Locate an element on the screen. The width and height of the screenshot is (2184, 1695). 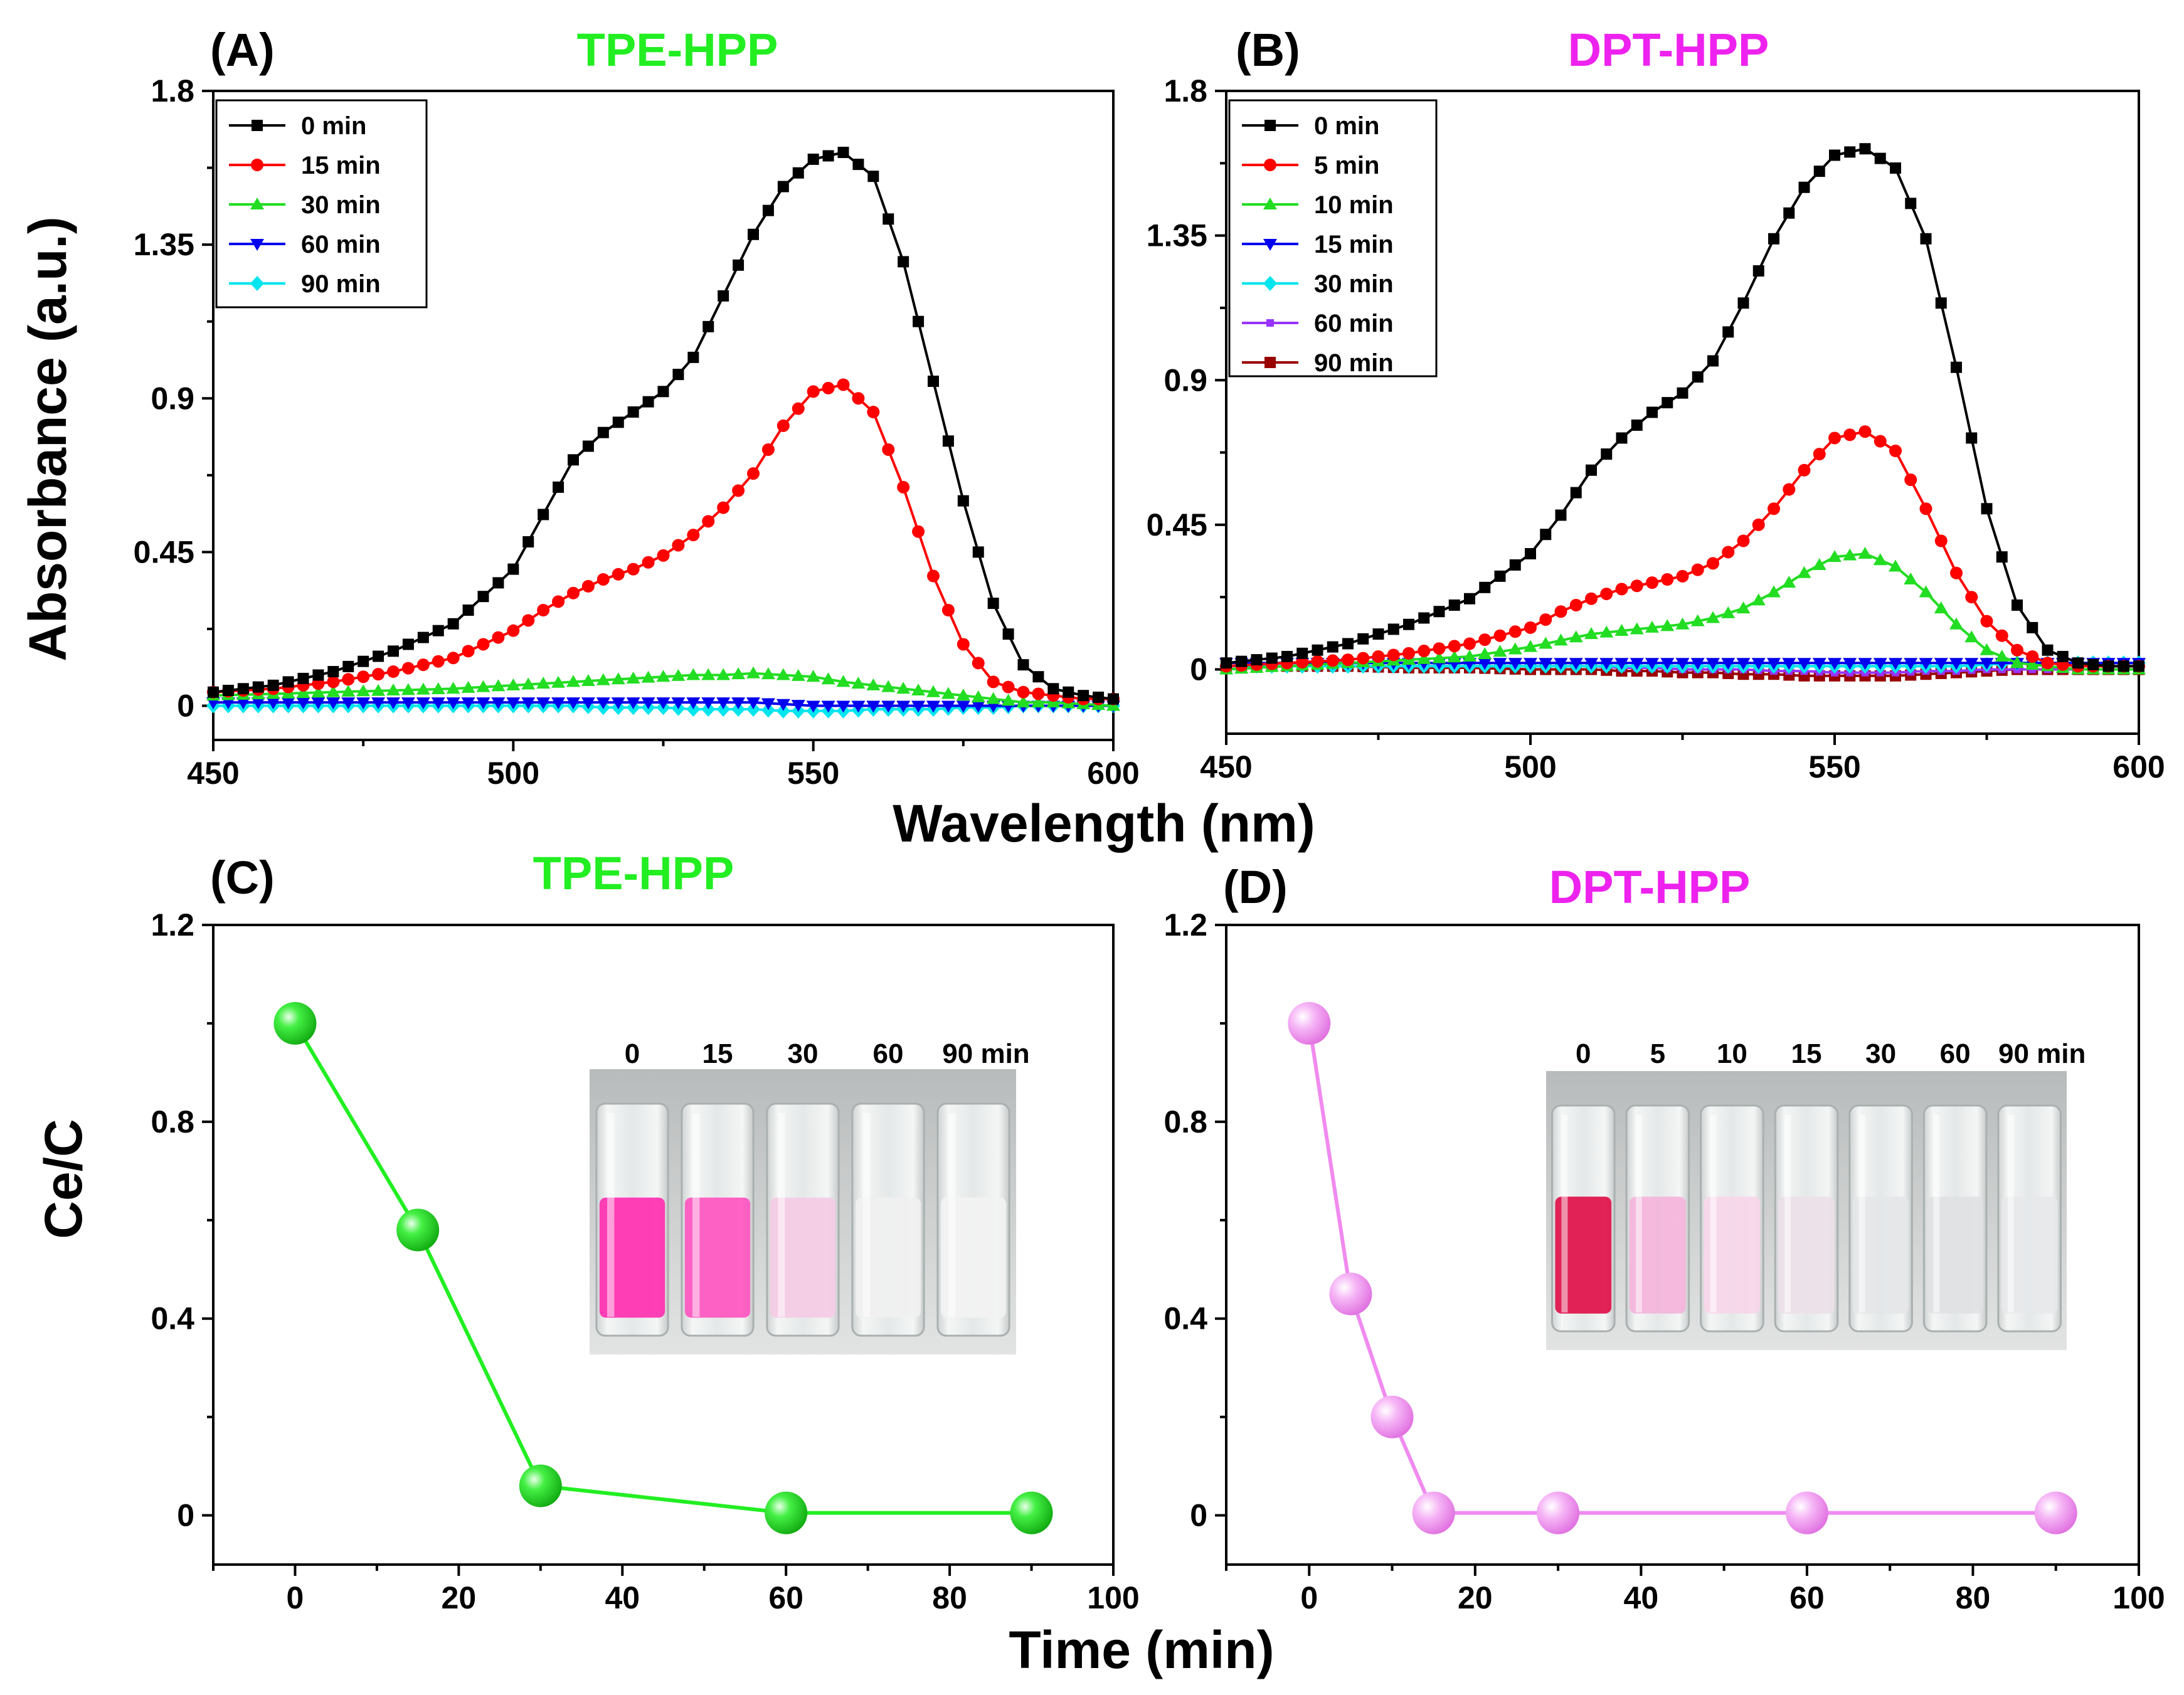
legend-entry: 5 min is located at coordinates (1311, 165).